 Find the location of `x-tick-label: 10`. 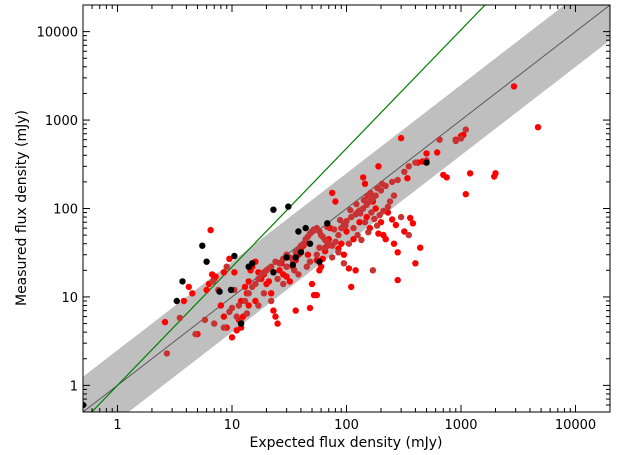

x-tick-label: 10 is located at coordinates (232, 425).